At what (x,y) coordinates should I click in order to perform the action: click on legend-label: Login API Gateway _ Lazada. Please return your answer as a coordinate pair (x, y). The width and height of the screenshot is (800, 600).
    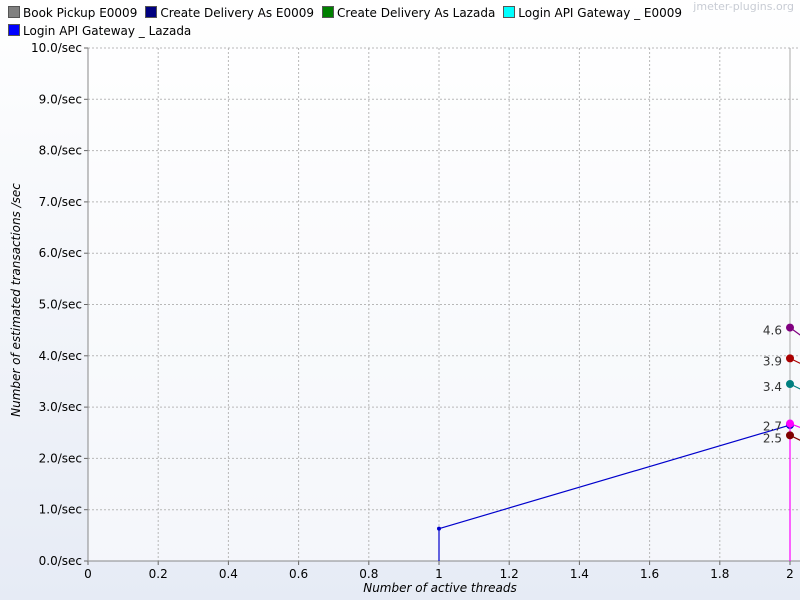
    Looking at the image, I should click on (107, 31).